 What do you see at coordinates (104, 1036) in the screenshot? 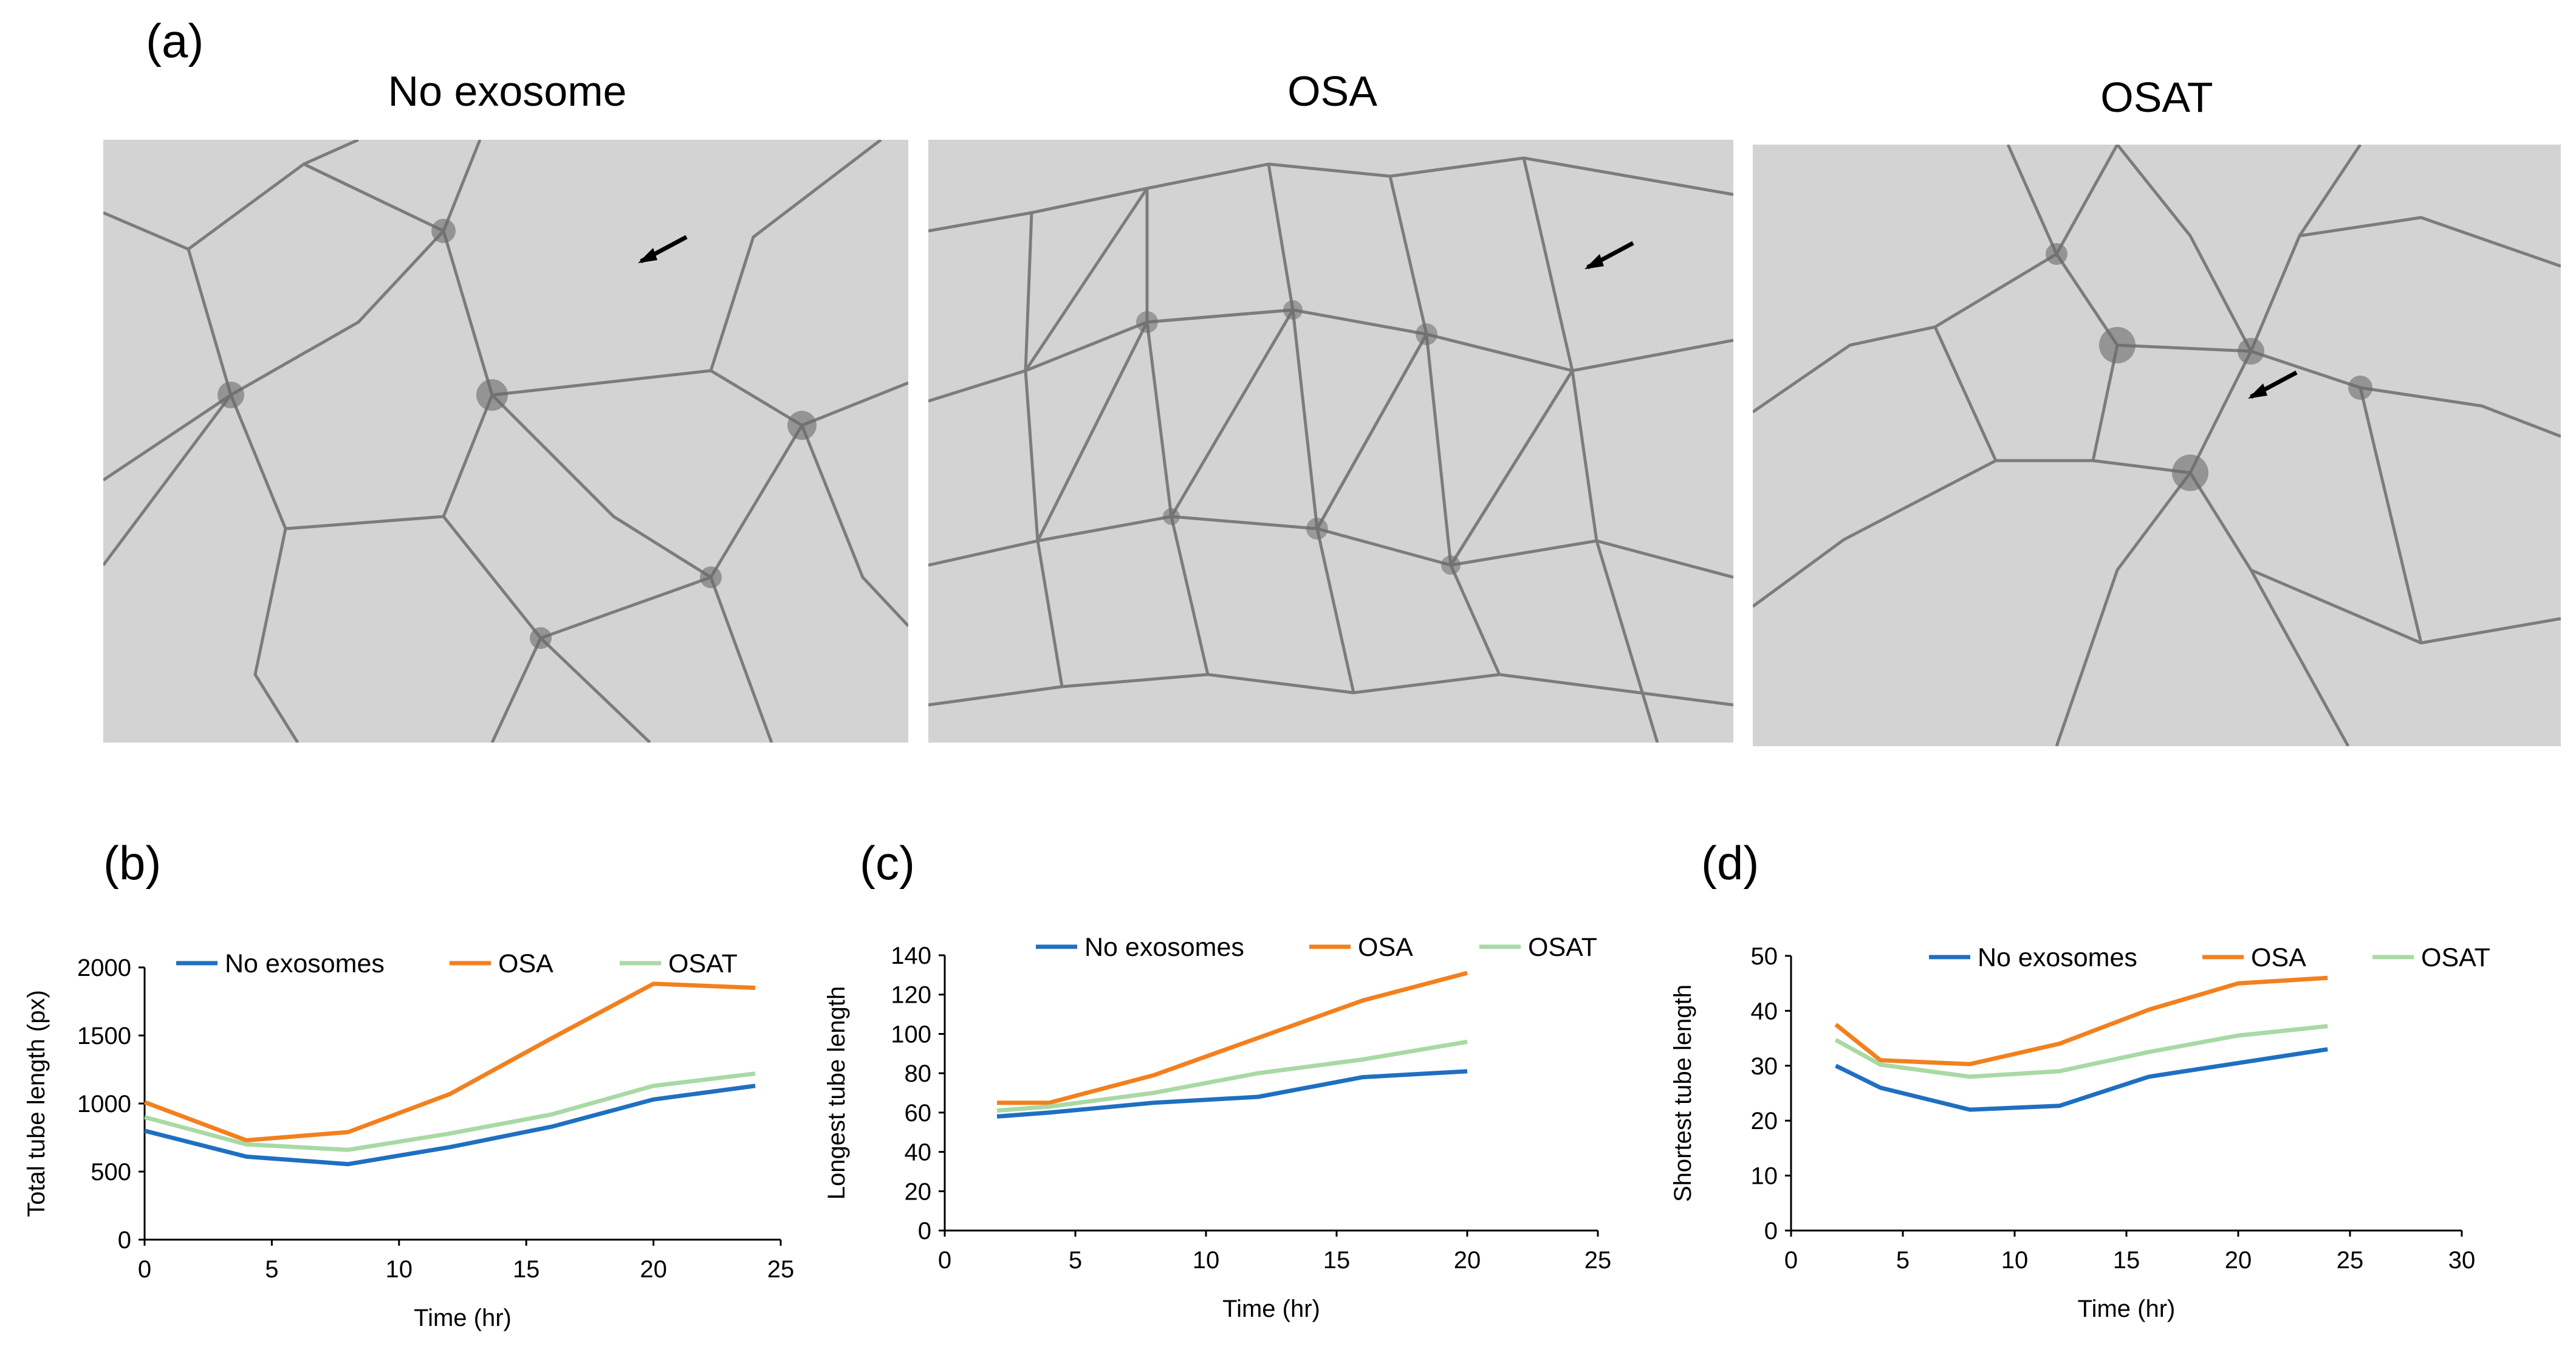
I see `y-tick-label: 1500` at bounding box center [104, 1036].